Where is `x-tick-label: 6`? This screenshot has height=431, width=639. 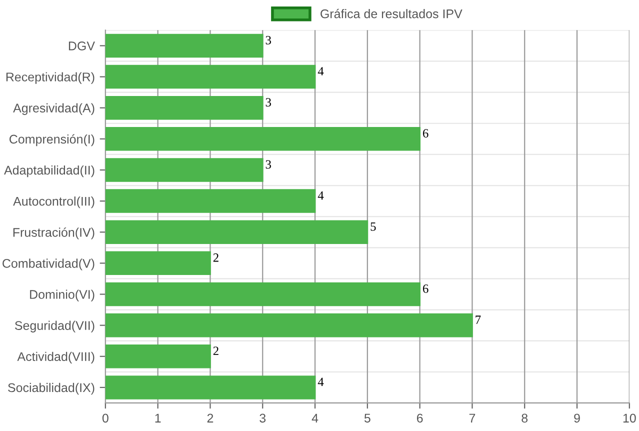 x-tick-label: 6 is located at coordinates (419, 418).